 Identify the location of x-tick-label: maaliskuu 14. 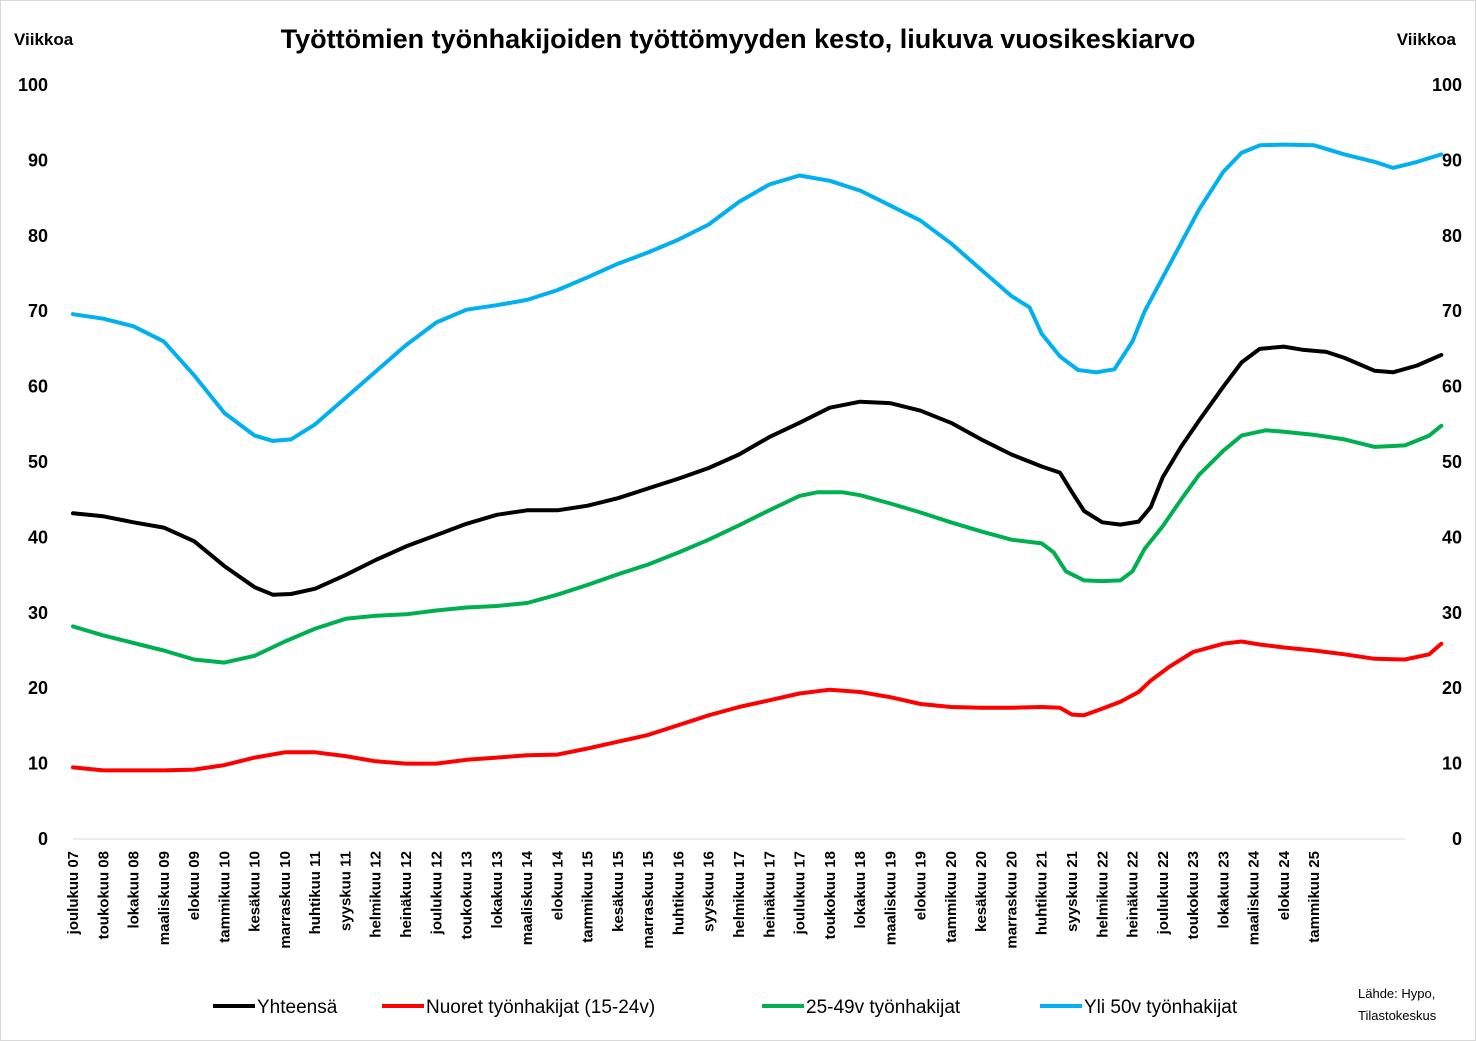
(527, 897).